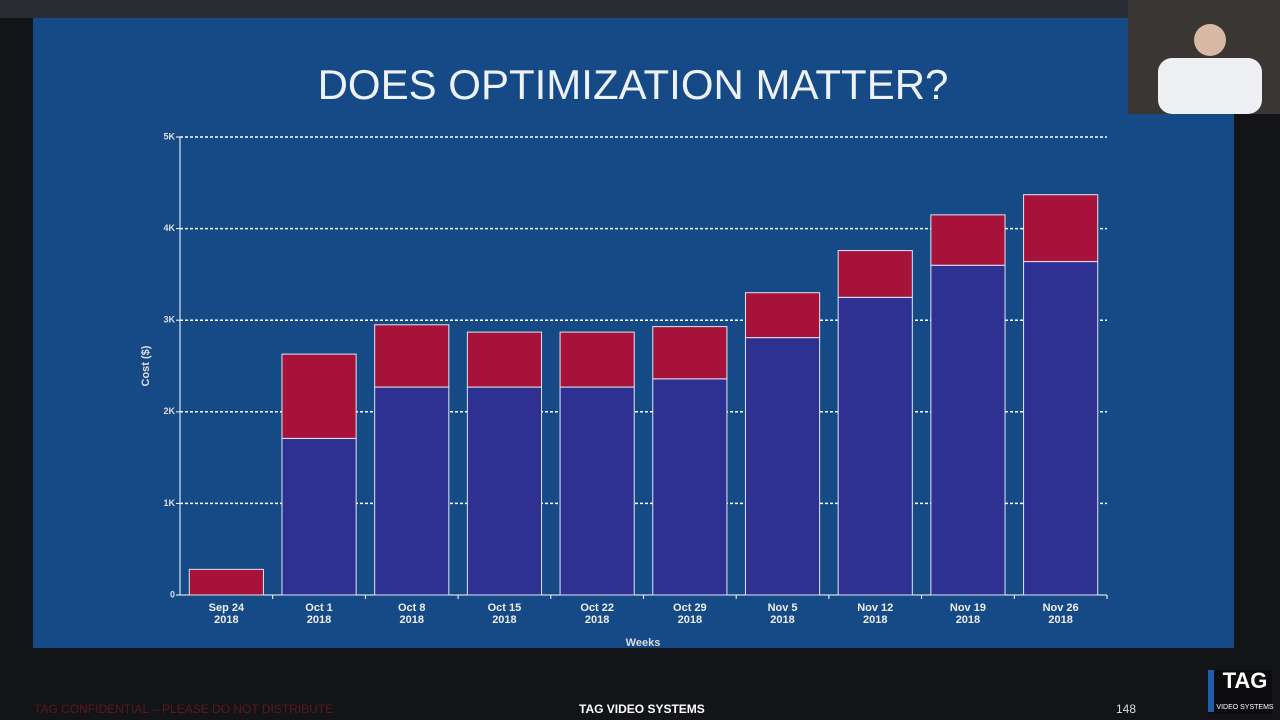  What do you see at coordinates (411, 614) in the screenshot?
I see `x-tick-label: Oct 8 2018` at bounding box center [411, 614].